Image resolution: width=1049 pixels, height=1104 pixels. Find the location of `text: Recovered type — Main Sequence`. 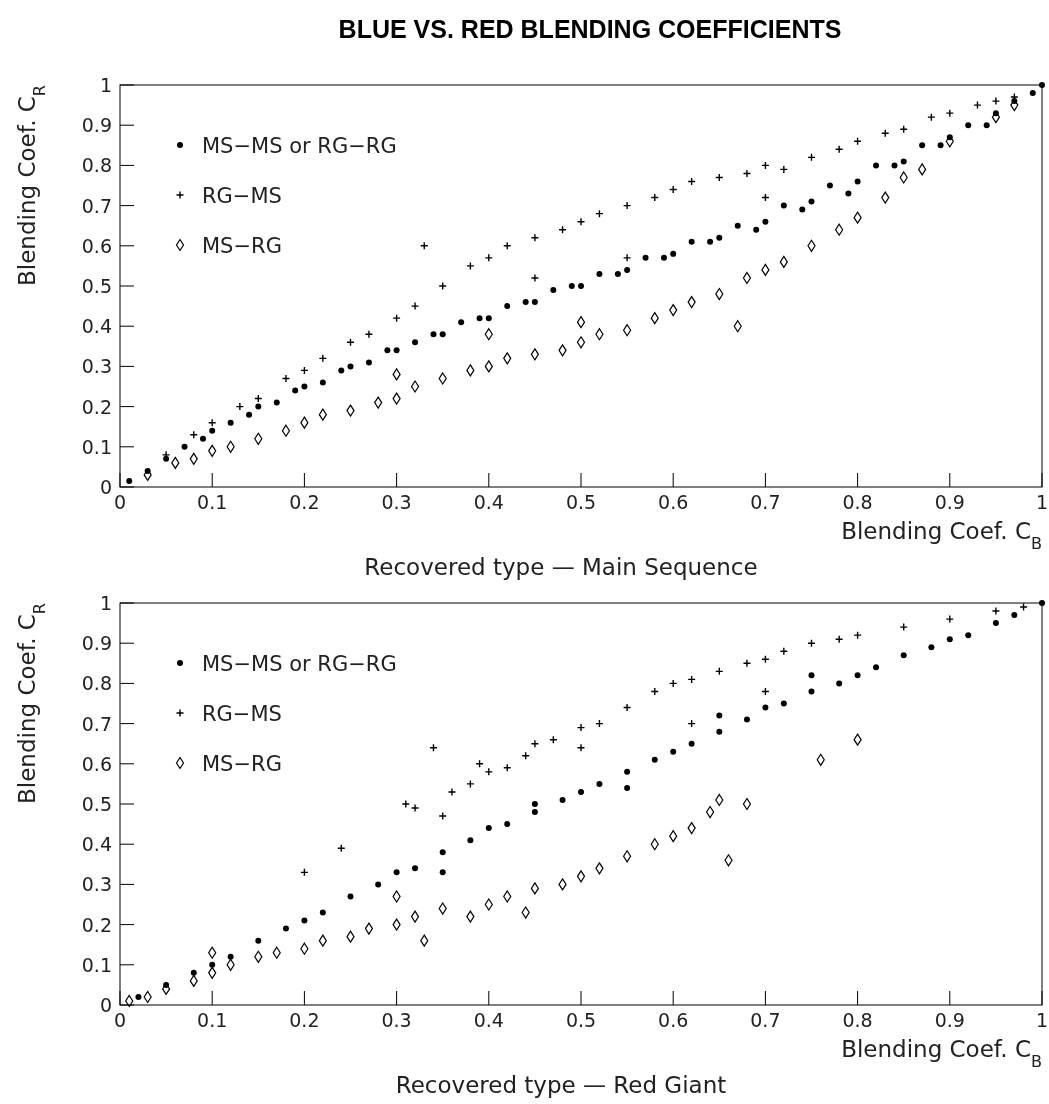

text: Recovered type — Main Sequence is located at coordinates (561, 567).